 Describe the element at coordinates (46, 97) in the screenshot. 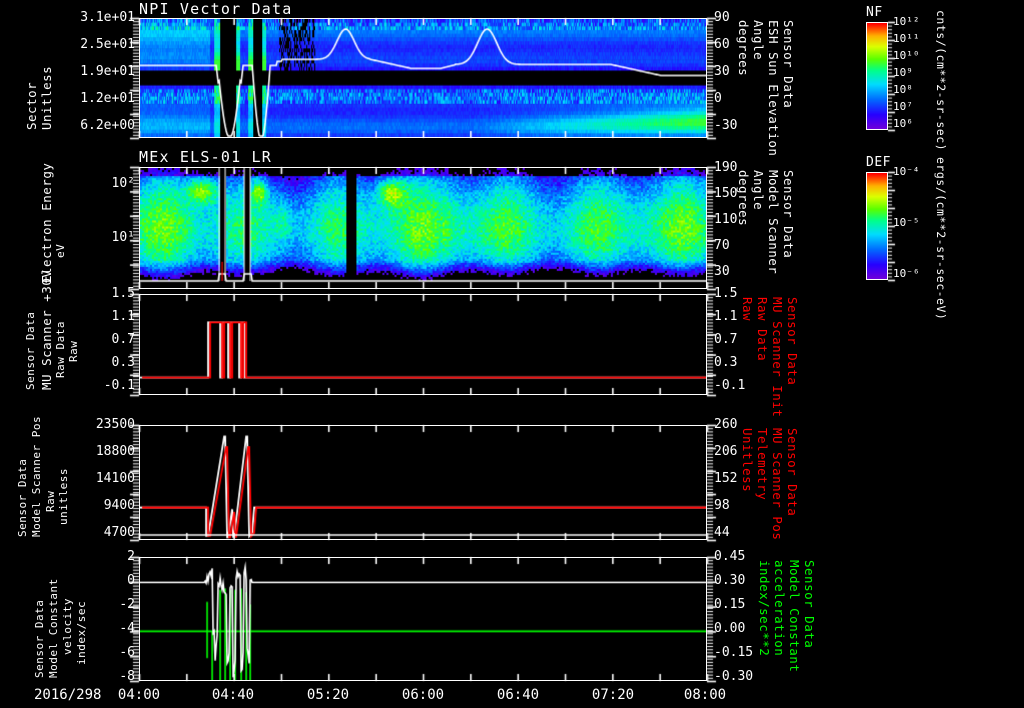

I see `panel-1-left-axis-unit: Unitless` at that location.